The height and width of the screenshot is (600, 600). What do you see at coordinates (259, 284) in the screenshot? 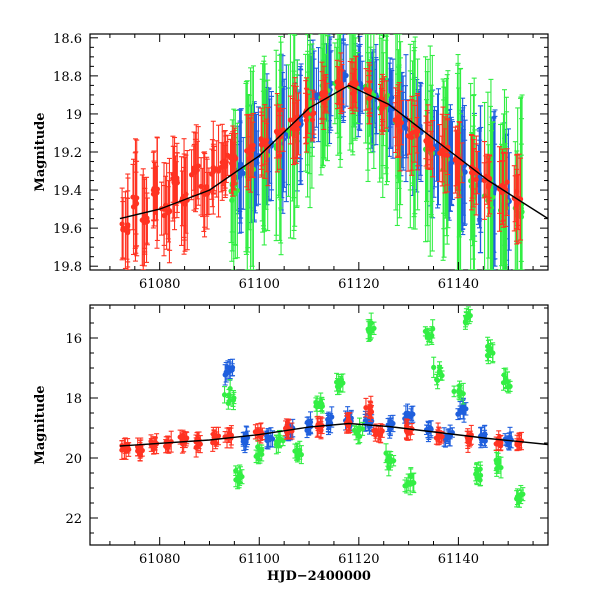
I see `top-x-tick-label: 61100` at bounding box center [259, 284].